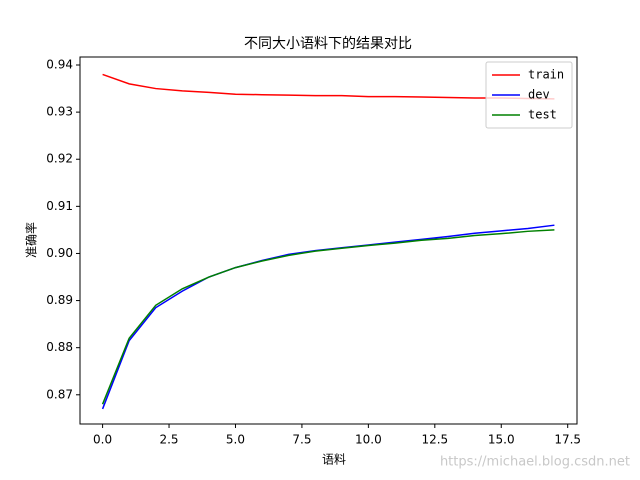 The width and height of the screenshot is (640, 480). Describe the element at coordinates (334, 460) in the screenshot. I see `x-axis-label: 语料` at that location.